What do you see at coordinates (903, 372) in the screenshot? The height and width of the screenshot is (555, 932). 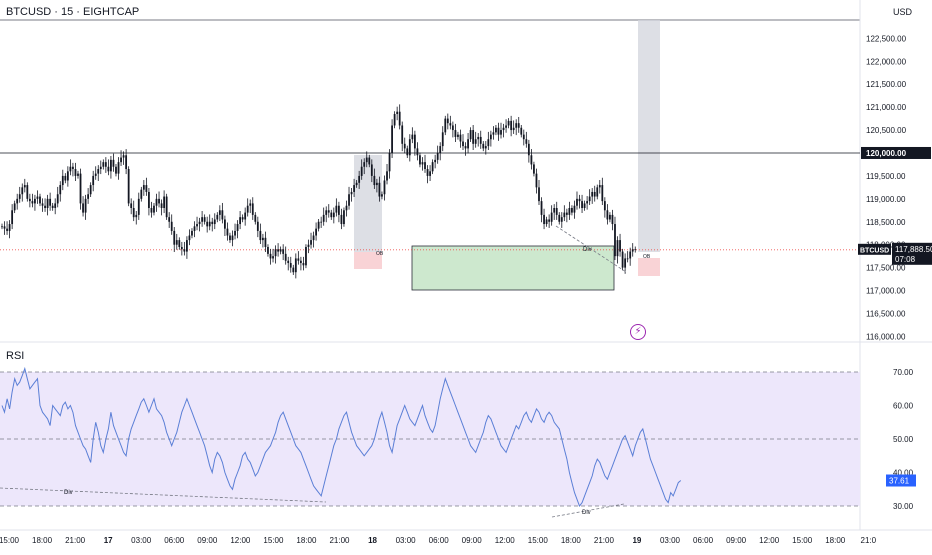 I see `rsi-tick-label: 70.00` at bounding box center [903, 372].